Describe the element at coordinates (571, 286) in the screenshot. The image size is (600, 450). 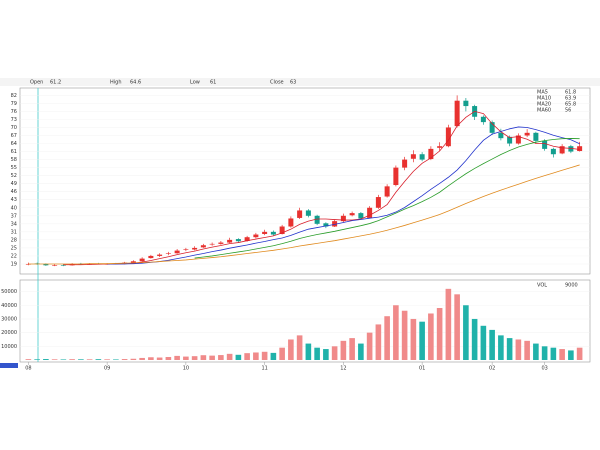
I see `volume-legend-value: 9000` at that location.